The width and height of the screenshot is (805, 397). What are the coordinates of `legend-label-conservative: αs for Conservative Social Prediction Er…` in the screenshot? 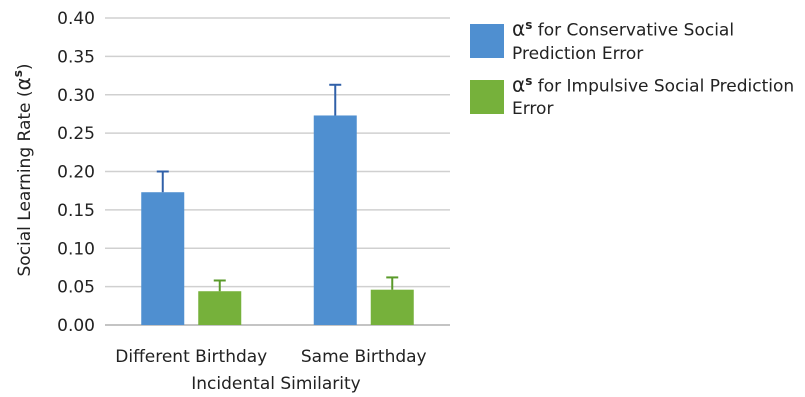 It's located at (656, 40).